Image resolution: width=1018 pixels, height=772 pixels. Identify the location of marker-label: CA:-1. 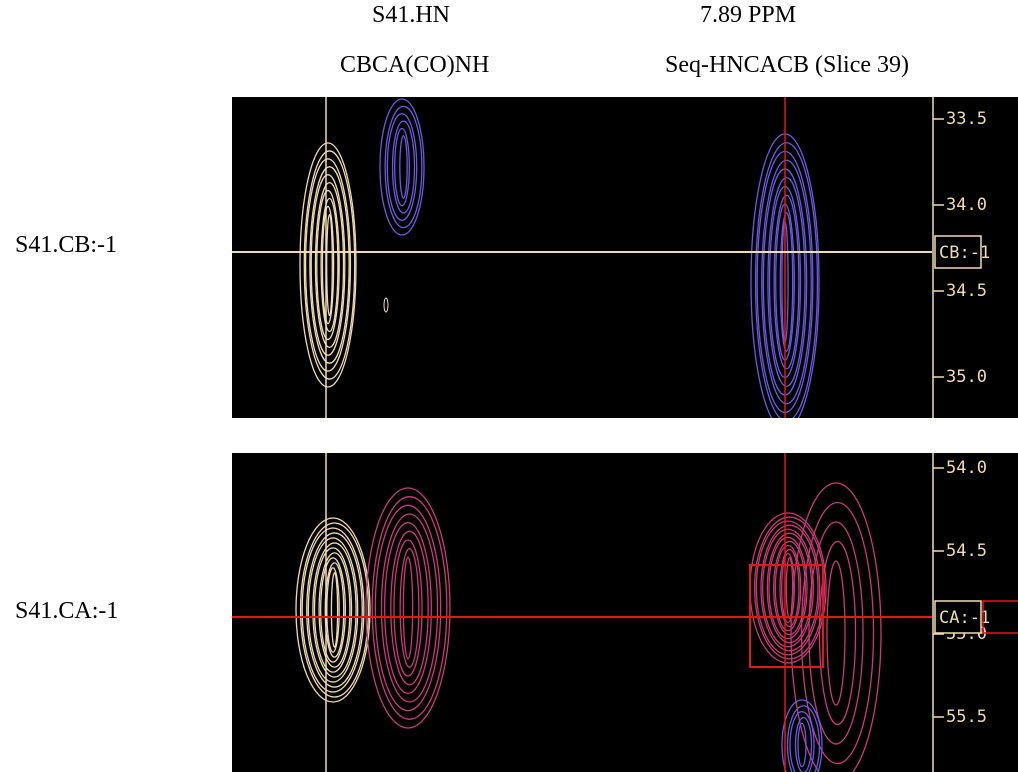
(964, 618).